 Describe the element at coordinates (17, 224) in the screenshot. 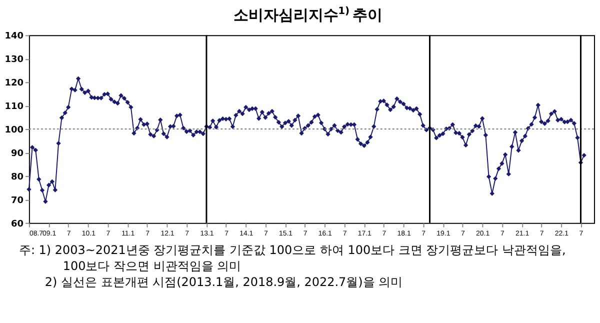

I see `y-tick-label: 60` at that location.